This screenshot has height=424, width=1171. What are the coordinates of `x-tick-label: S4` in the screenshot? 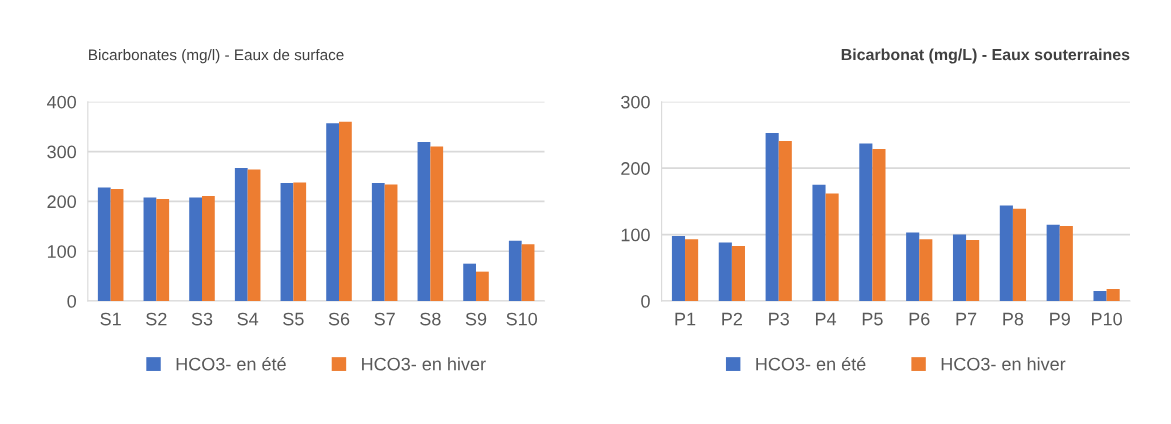 It's located at (248, 319).